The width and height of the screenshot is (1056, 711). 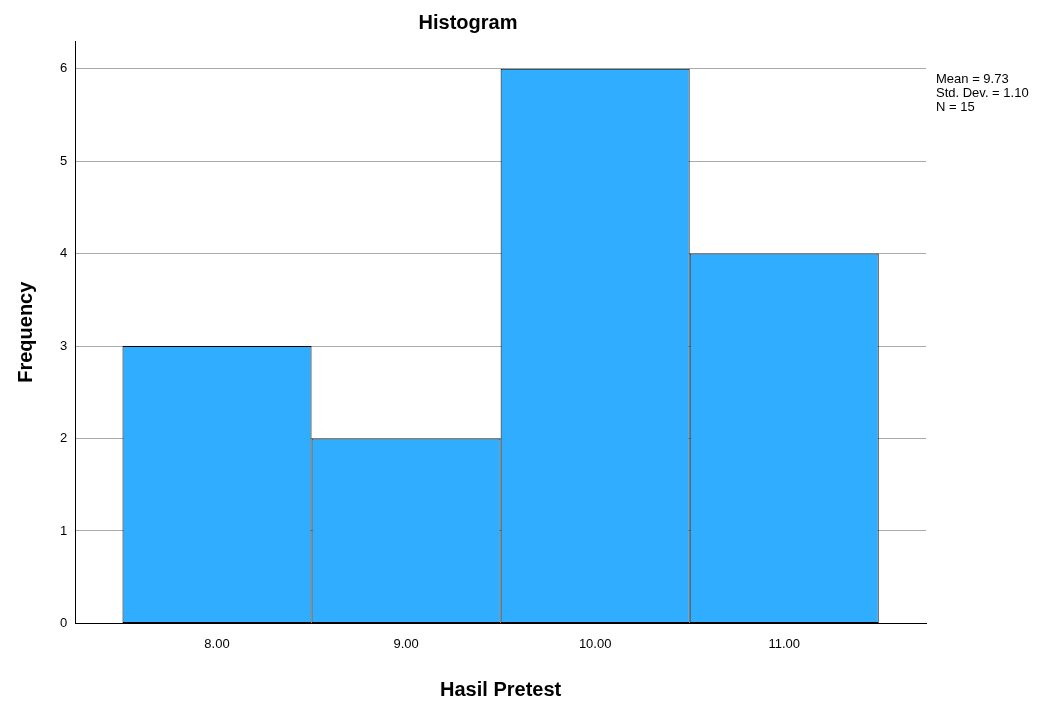 What do you see at coordinates (64, 345) in the screenshot?
I see `y-tick-label: 3` at bounding box center [64, 345].